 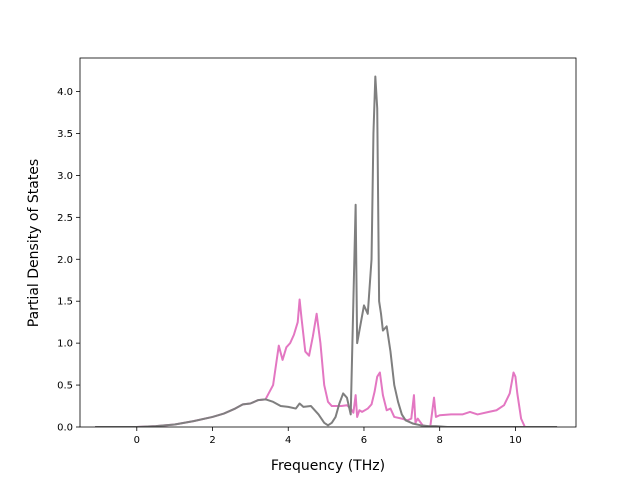 I want to click on x-tick-label: 0, so click(x=137, y=440).